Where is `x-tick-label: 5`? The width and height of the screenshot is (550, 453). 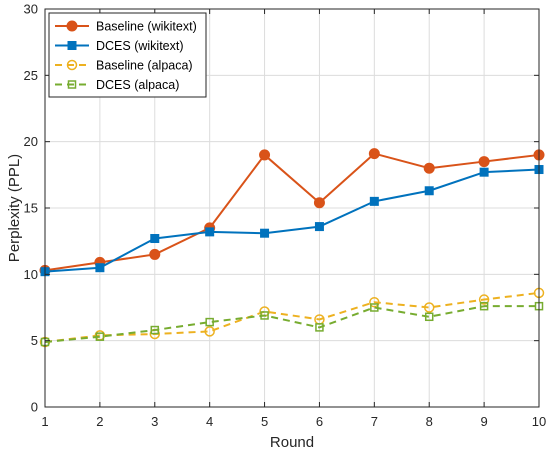 x-tick-label: 5 is located at coordinates (264, 421).